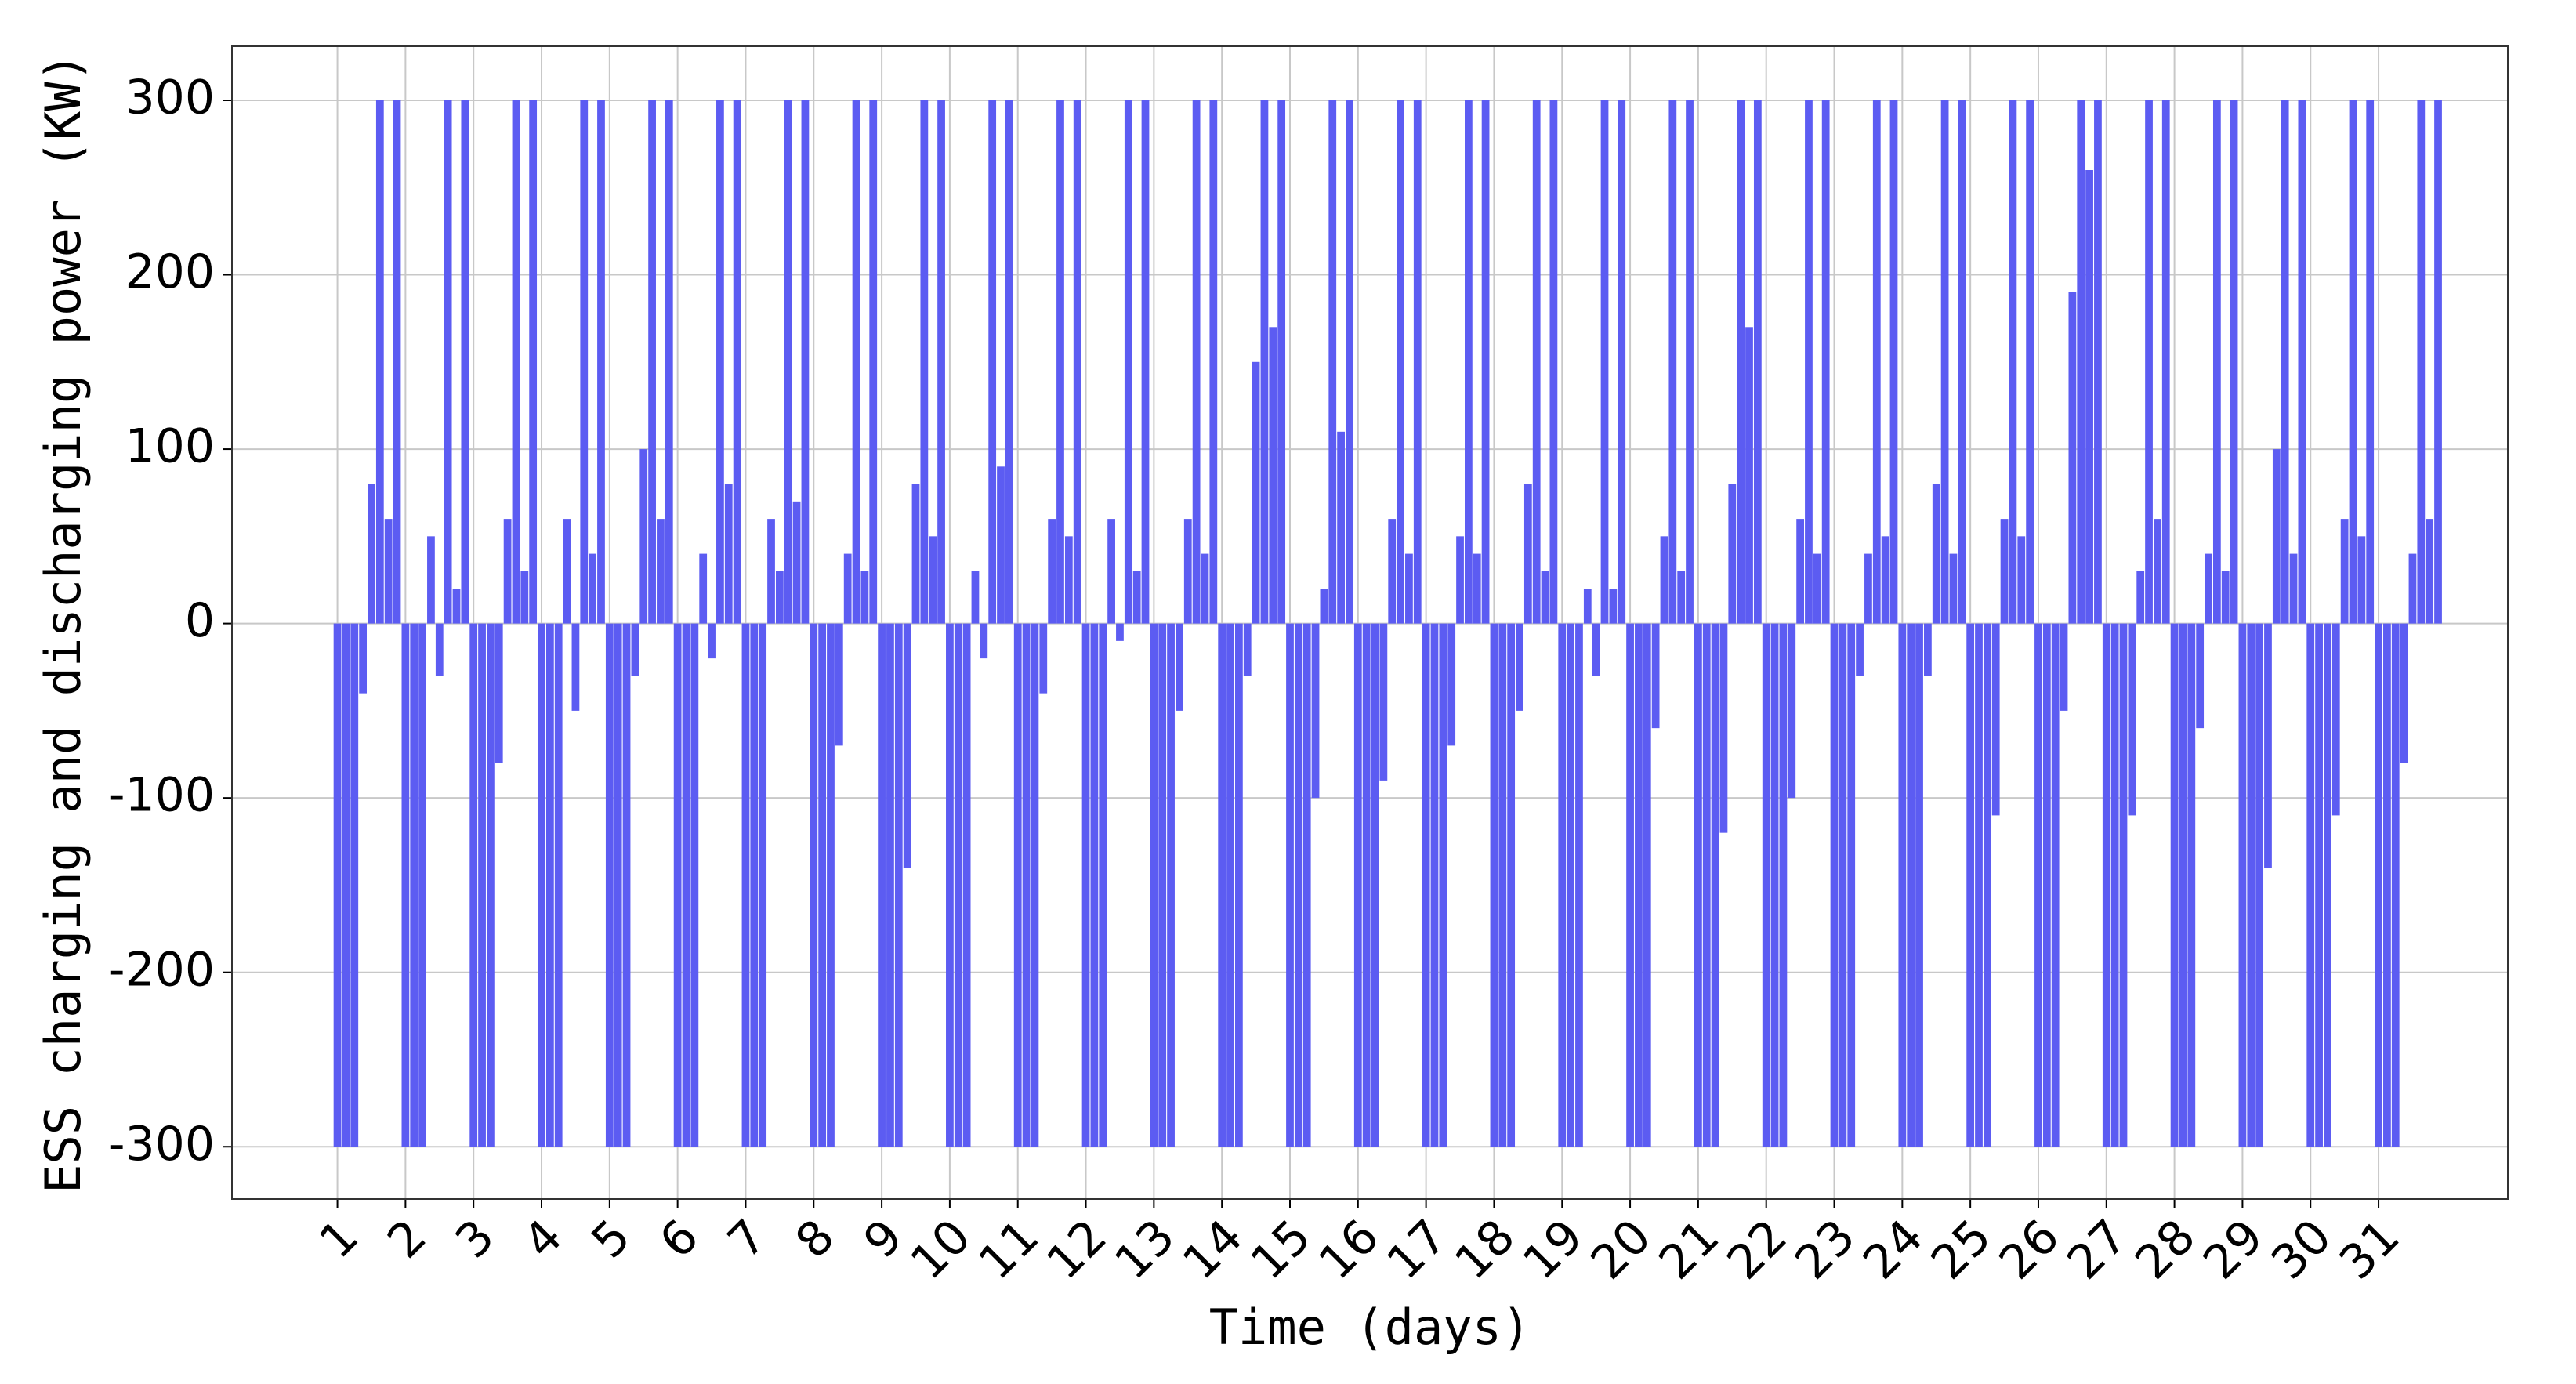 This screenshot has width=2576, height=1384. I want to click on x-tick-label: 2, so click(407, 1239).